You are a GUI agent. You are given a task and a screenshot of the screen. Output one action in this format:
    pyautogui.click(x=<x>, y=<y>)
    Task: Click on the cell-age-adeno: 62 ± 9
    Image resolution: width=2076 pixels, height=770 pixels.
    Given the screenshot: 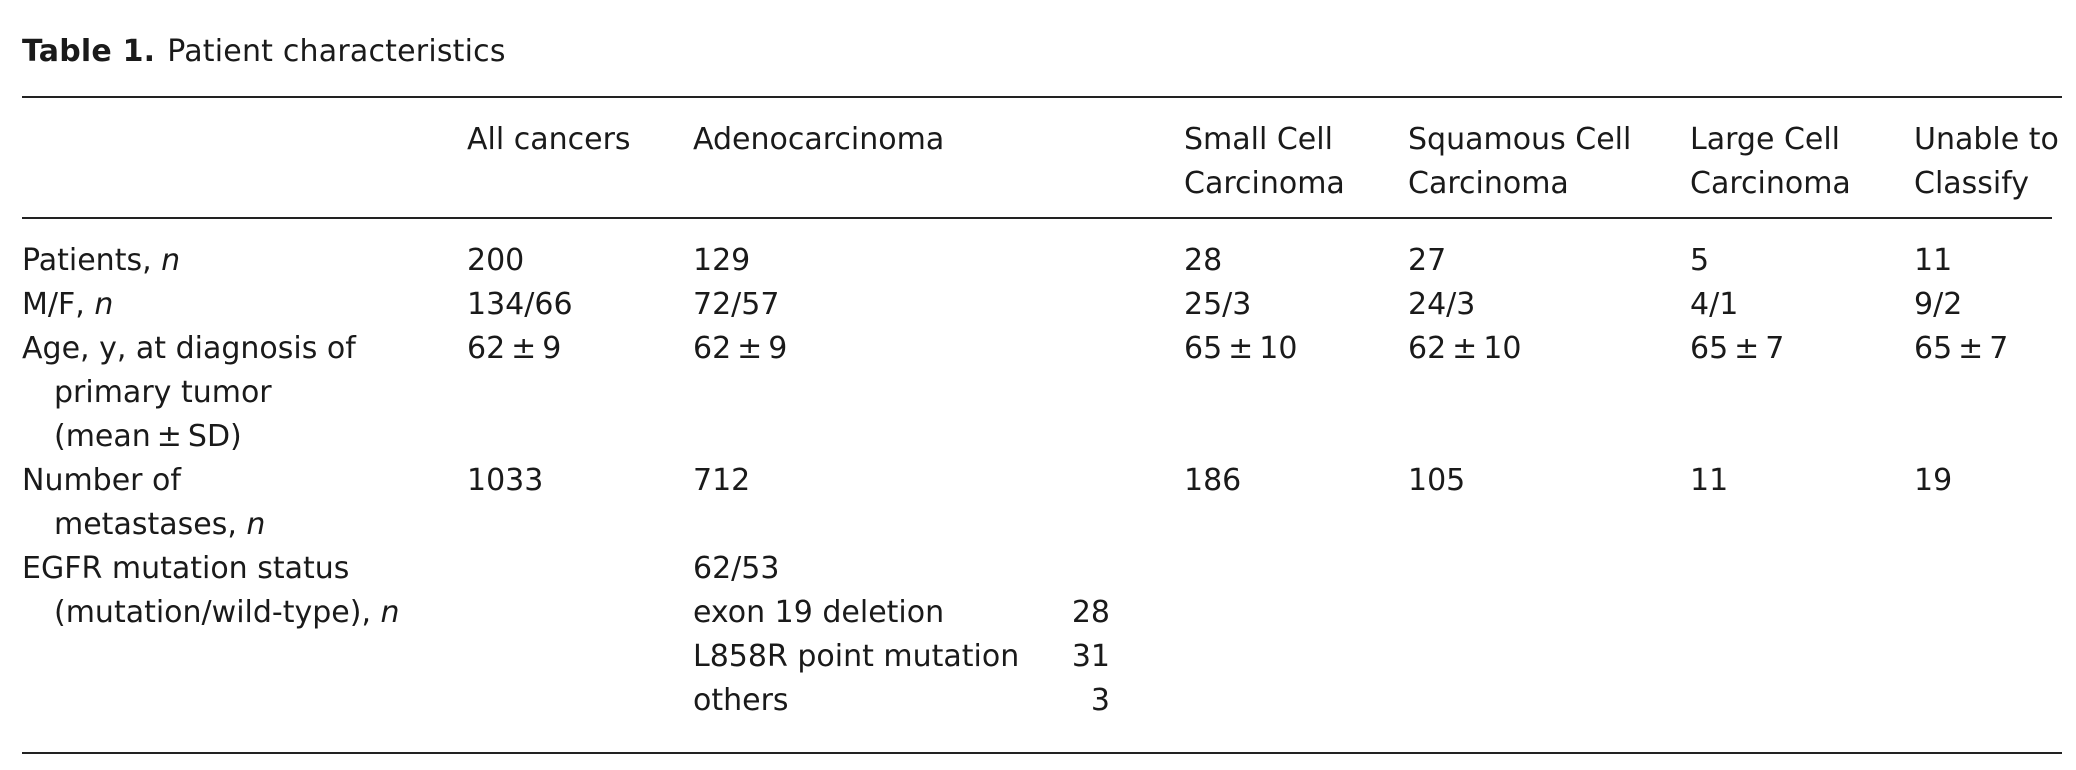 What is the action you would take?
    pyautogui.click(x=740, y=348)
    